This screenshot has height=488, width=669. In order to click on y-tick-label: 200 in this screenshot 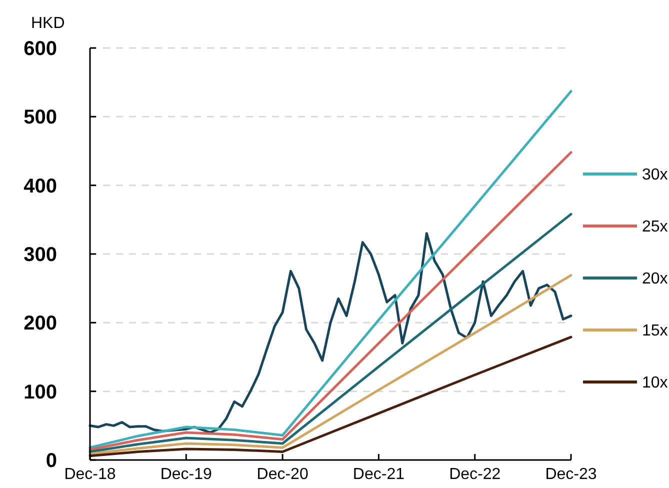, I will do `click(40, 323)`.